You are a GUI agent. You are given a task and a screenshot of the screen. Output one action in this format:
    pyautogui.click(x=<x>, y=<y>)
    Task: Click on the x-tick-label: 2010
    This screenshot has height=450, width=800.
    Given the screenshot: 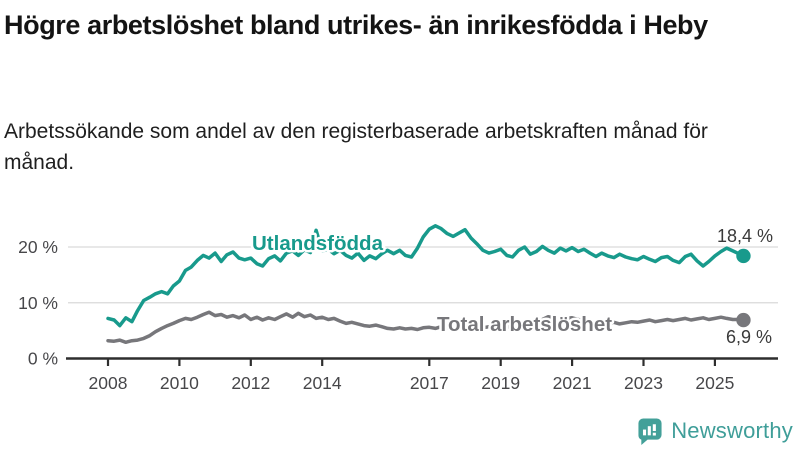 What is the action you would take?
    pyautogui.click(x=179, y=383)
    